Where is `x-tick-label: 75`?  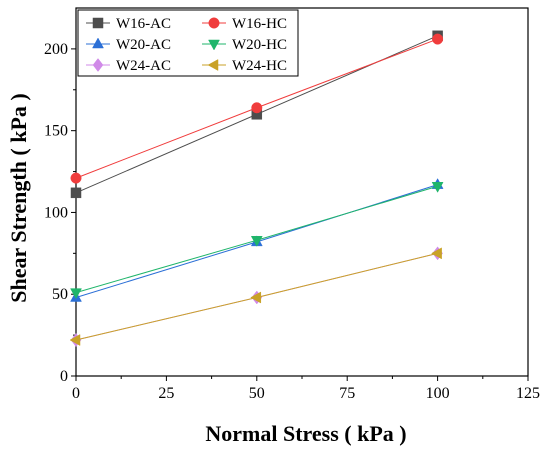 x-tick-label: 75 is located at coordinates (347, 393).